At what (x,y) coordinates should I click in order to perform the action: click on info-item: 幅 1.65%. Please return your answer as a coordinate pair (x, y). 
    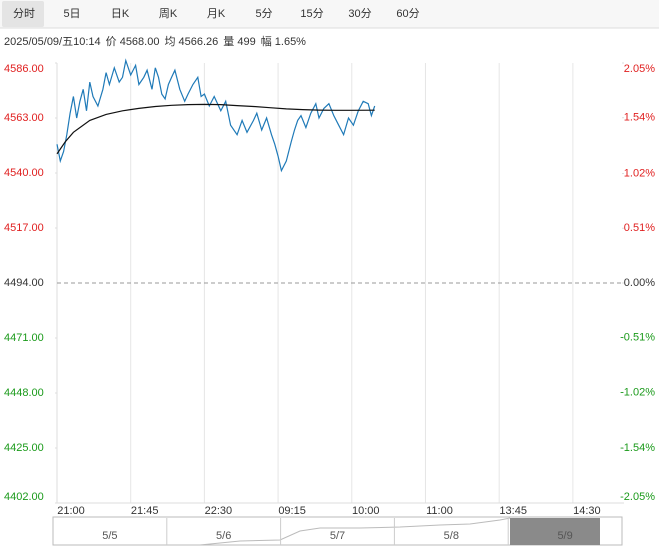
    Looking at the image, I should click on (283, 41).